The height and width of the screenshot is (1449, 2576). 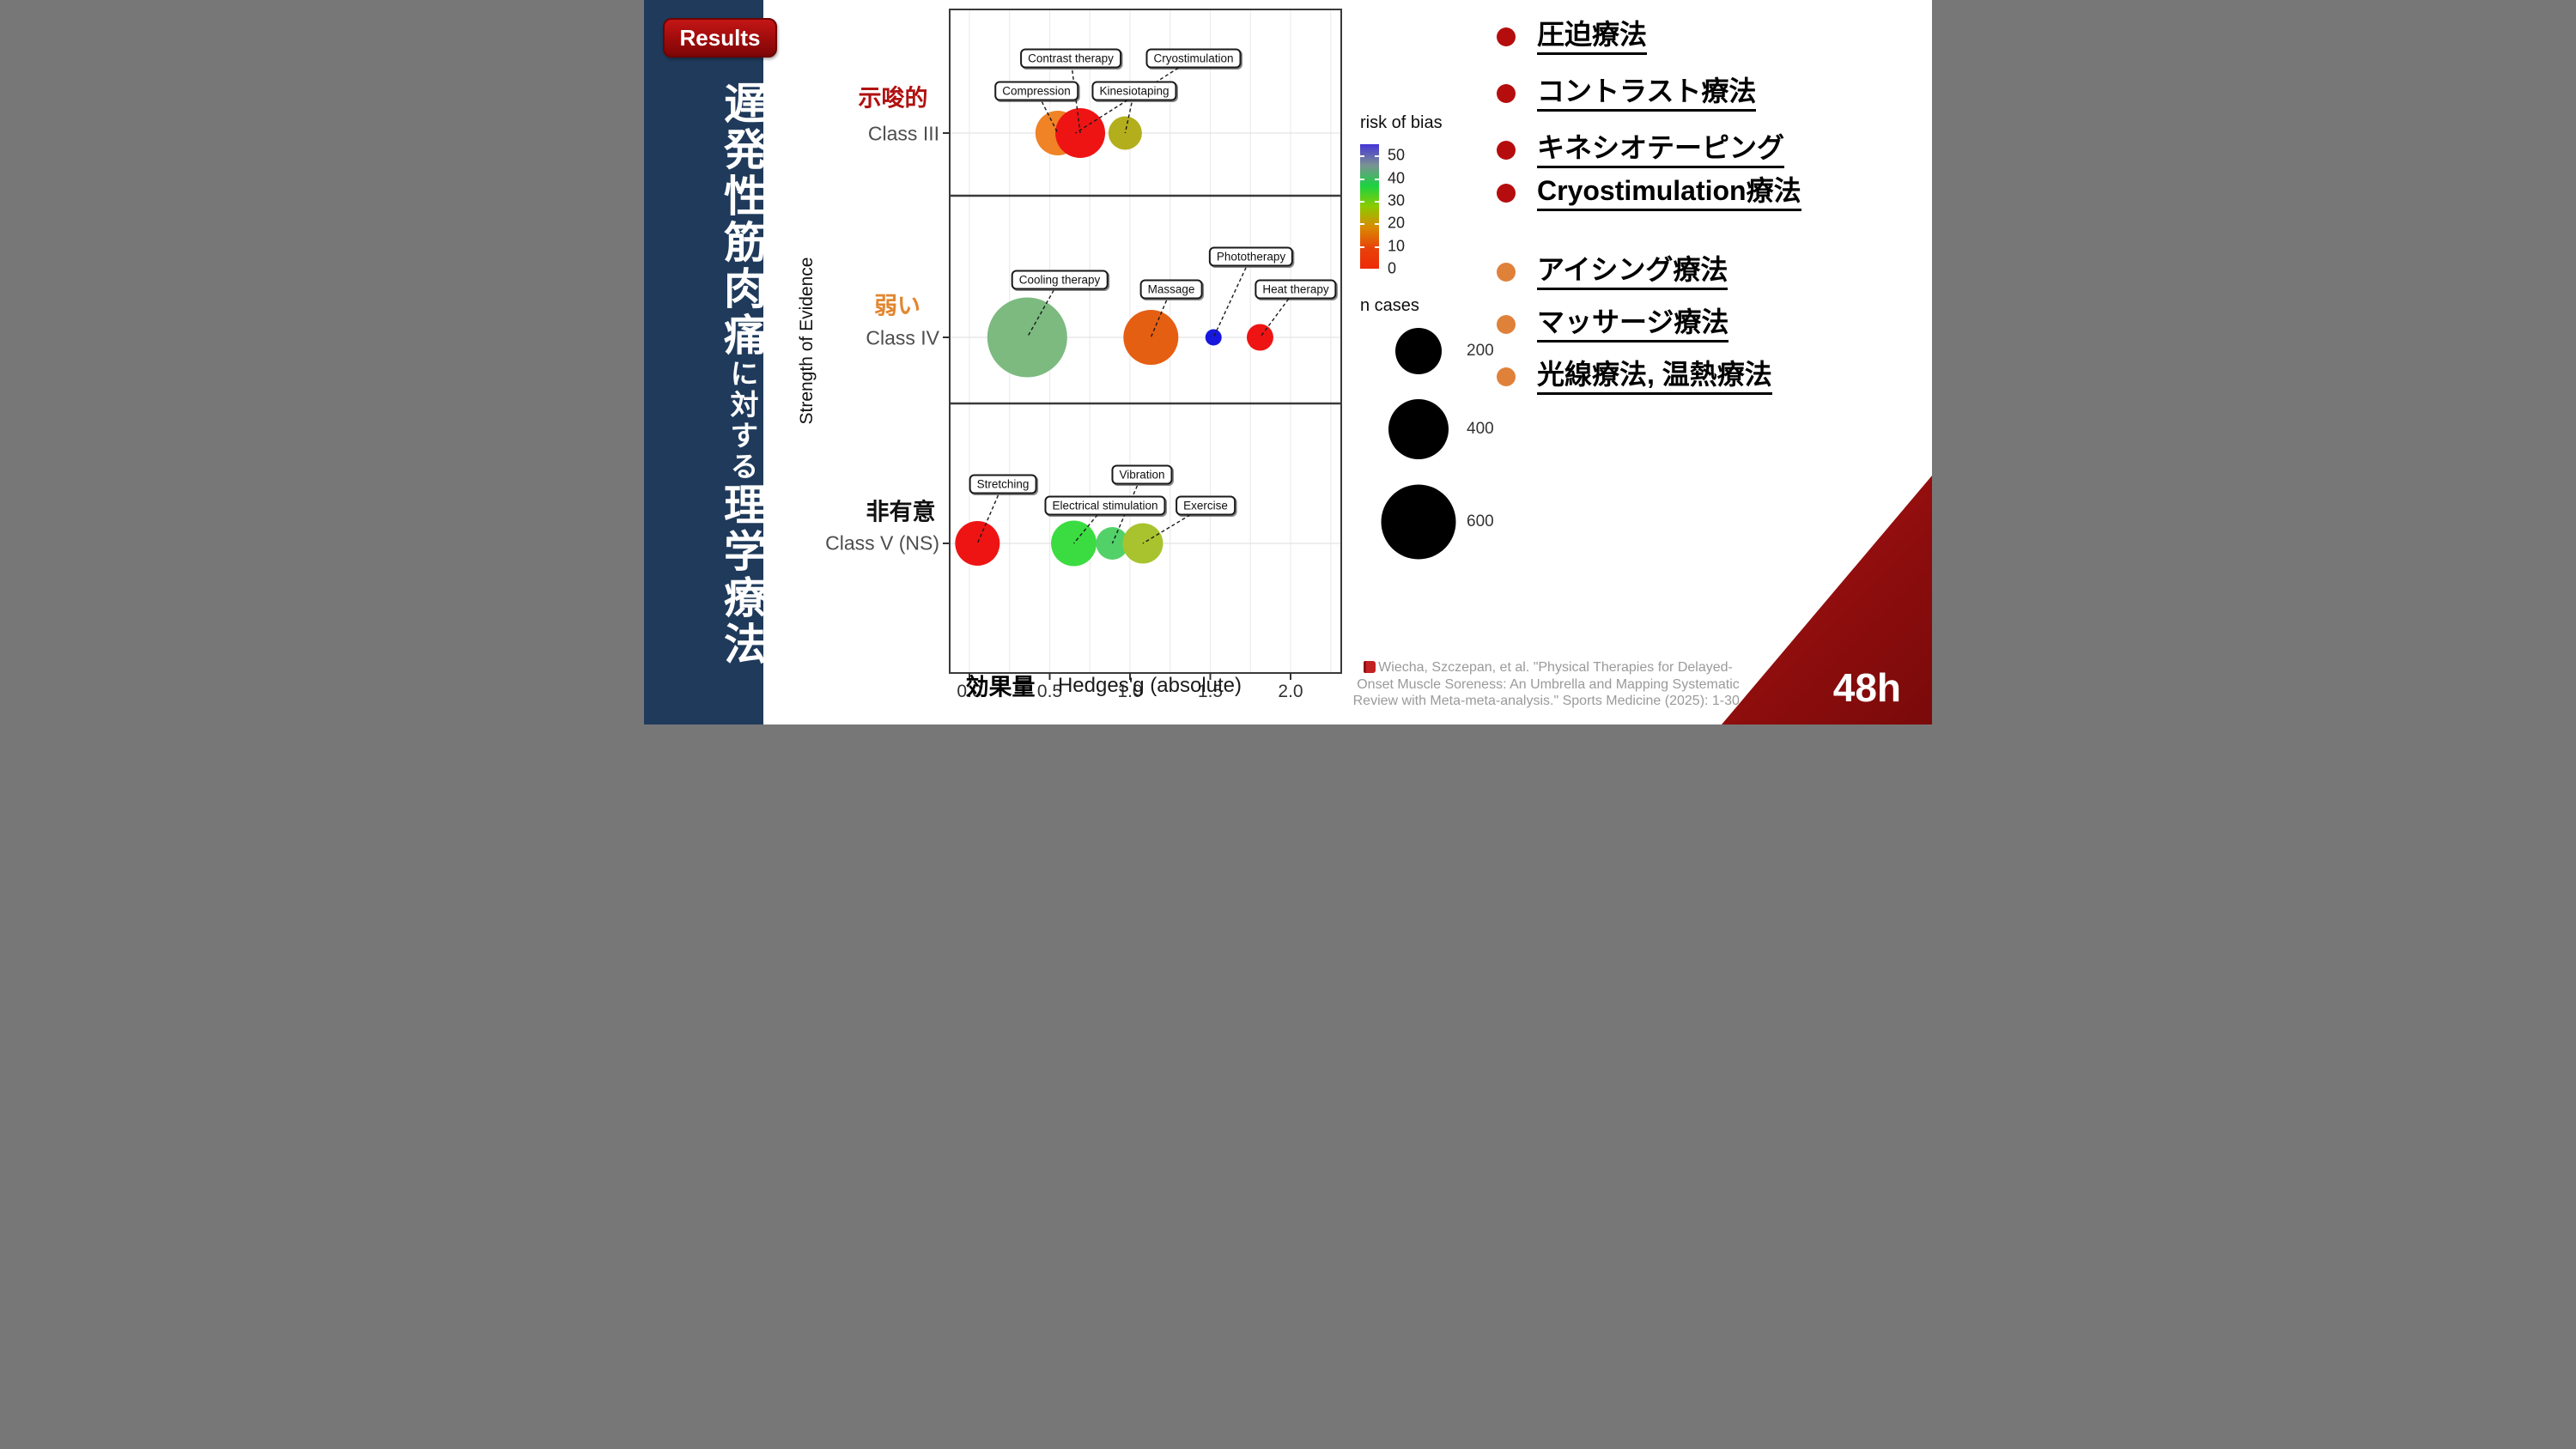 I want to click on bubble-stretching, so click(x=977, y=543).